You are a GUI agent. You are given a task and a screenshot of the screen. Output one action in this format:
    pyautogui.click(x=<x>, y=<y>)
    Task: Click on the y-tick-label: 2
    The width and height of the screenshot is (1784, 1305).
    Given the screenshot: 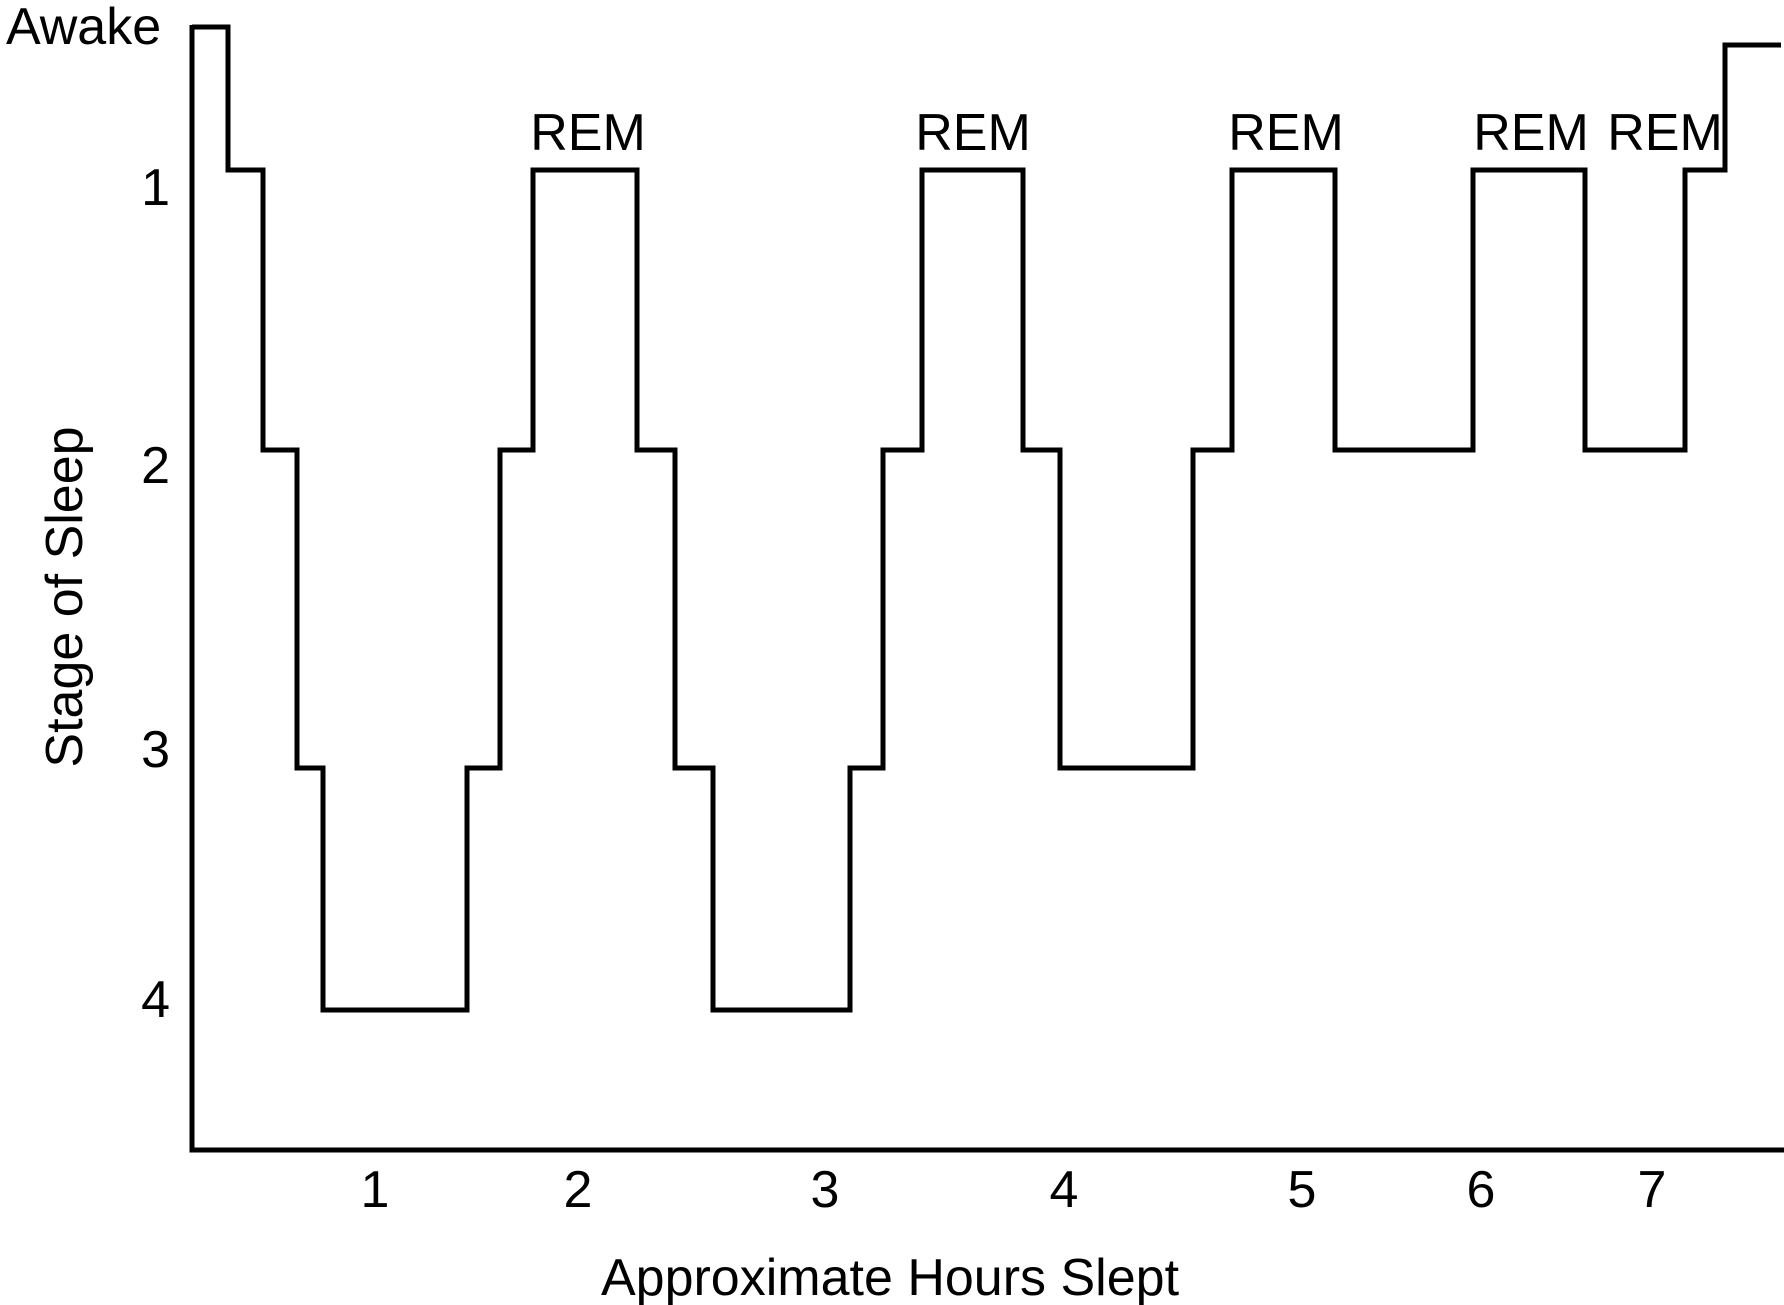 What is the action you would take?
    pyautogui.click(x=155, y=466)
    